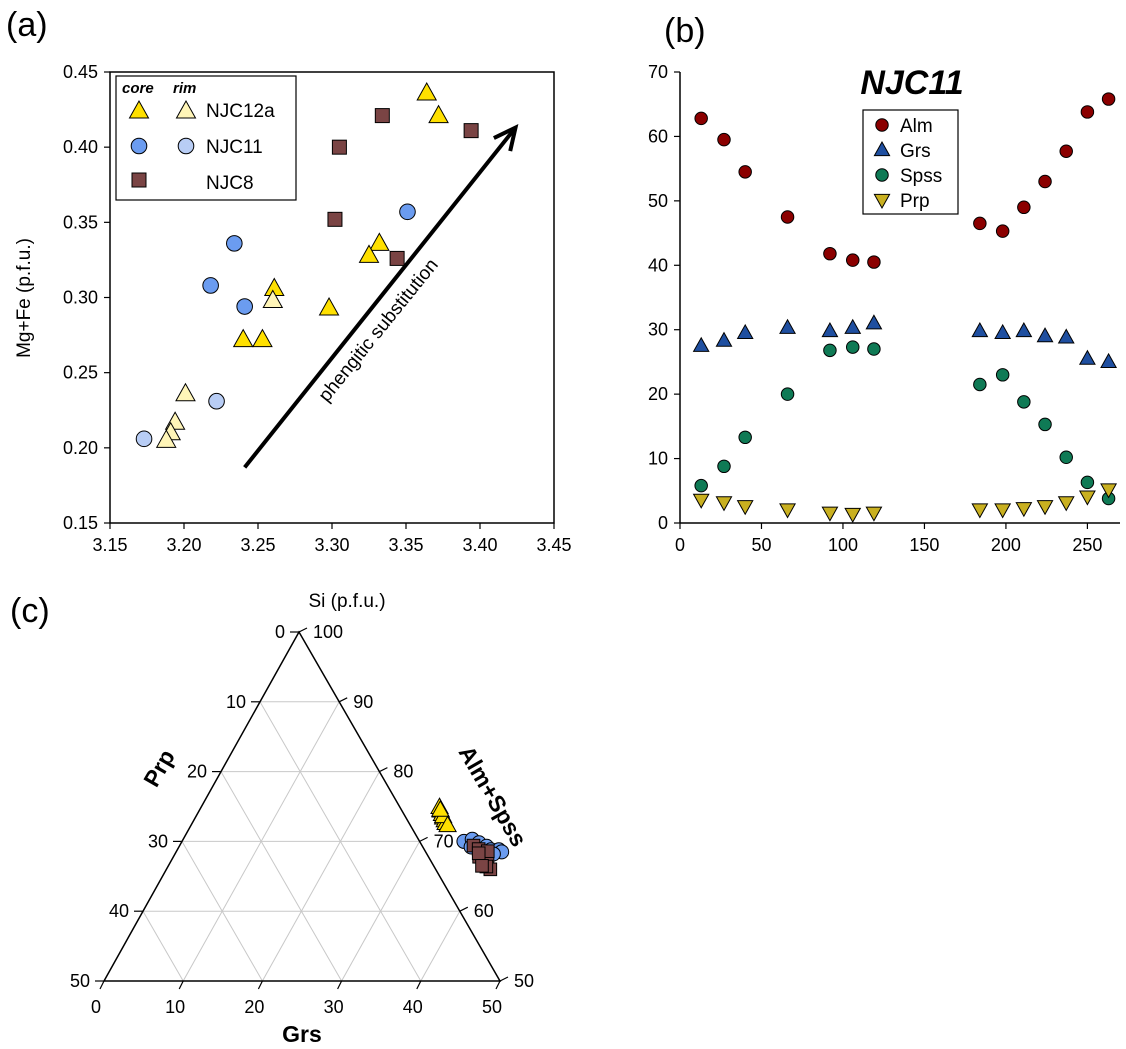  What do you see at coordinates (915, 151) in the screenshot?
I see `legend-label-grs: Grs` at bounding box center [915, 151].